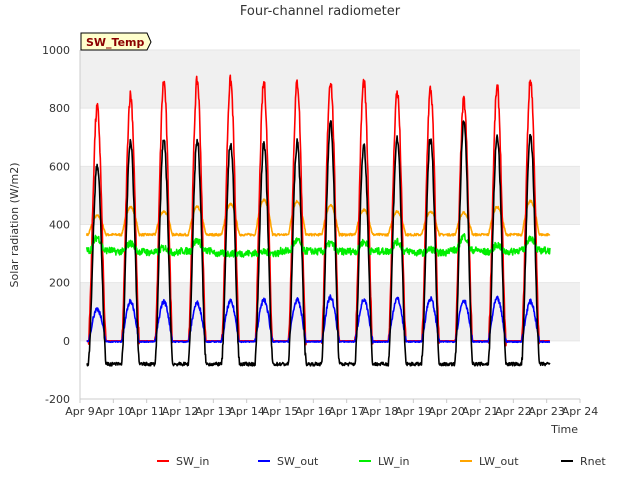 Image resolution: width=640 pixels, height=480 pixels. Describe the element at coordinates (413, 411) in the screenshot. I see `x-tick-label: Apr 19` at that location.